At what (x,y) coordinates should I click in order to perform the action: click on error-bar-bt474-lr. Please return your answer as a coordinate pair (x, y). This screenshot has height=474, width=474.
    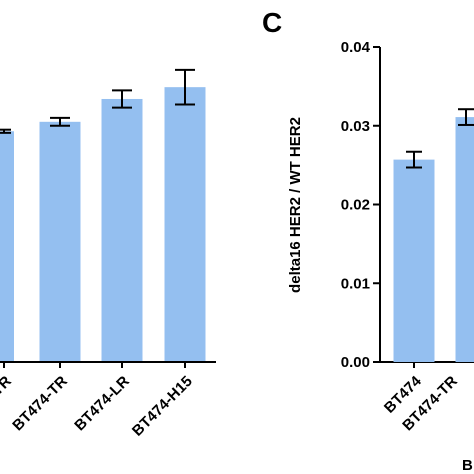
    Looking at the image, I should click on (122, 99).